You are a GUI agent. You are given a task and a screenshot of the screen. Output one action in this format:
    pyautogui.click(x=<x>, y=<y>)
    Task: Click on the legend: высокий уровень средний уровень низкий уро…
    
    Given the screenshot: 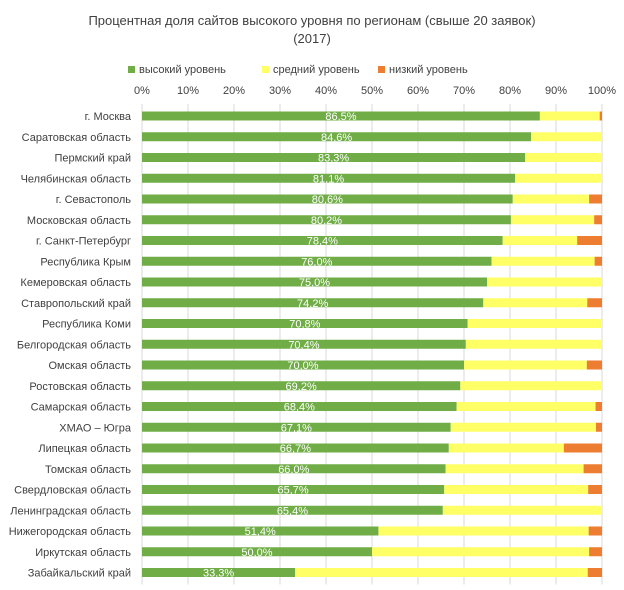 What is the action you would take?
    pyautogui.click(x=298, y=70)
    